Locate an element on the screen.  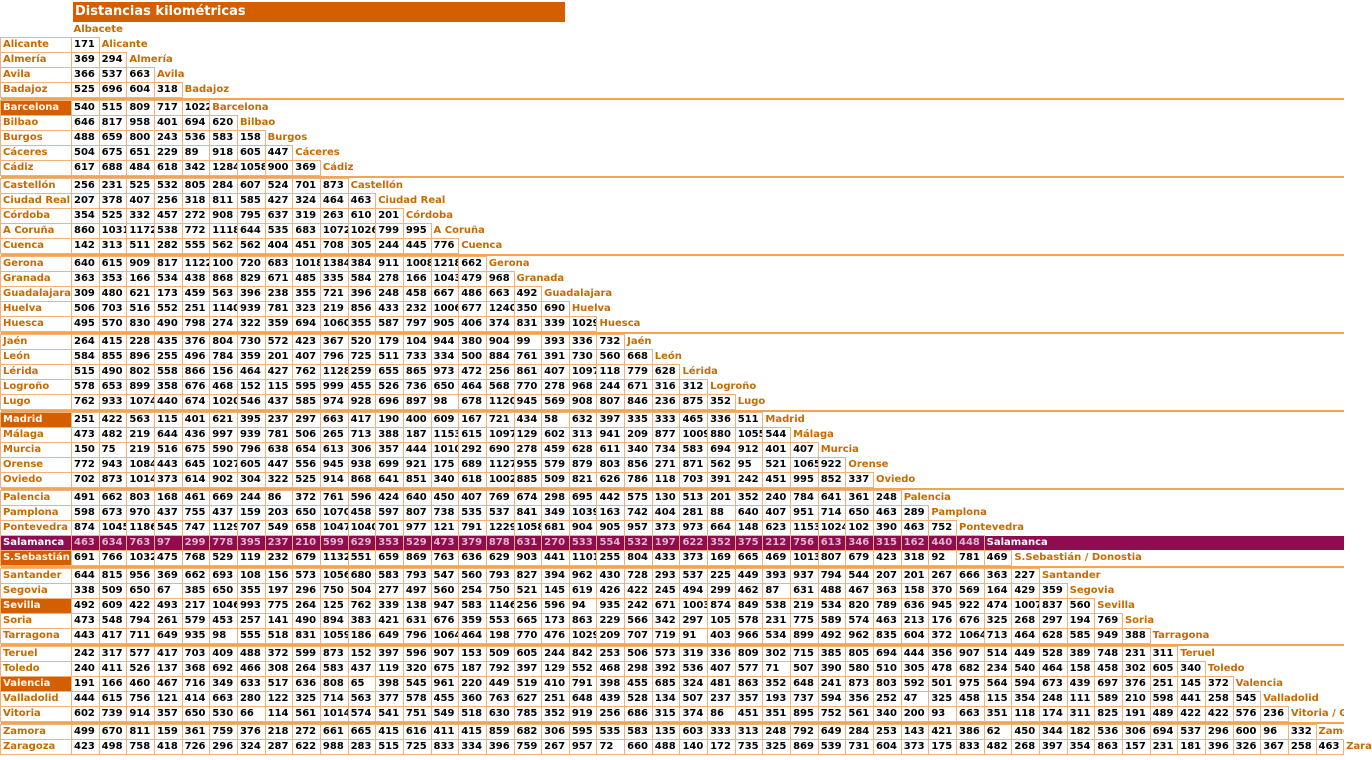
diagonal-city-label: Alicante is located at coordinates (124, 44).